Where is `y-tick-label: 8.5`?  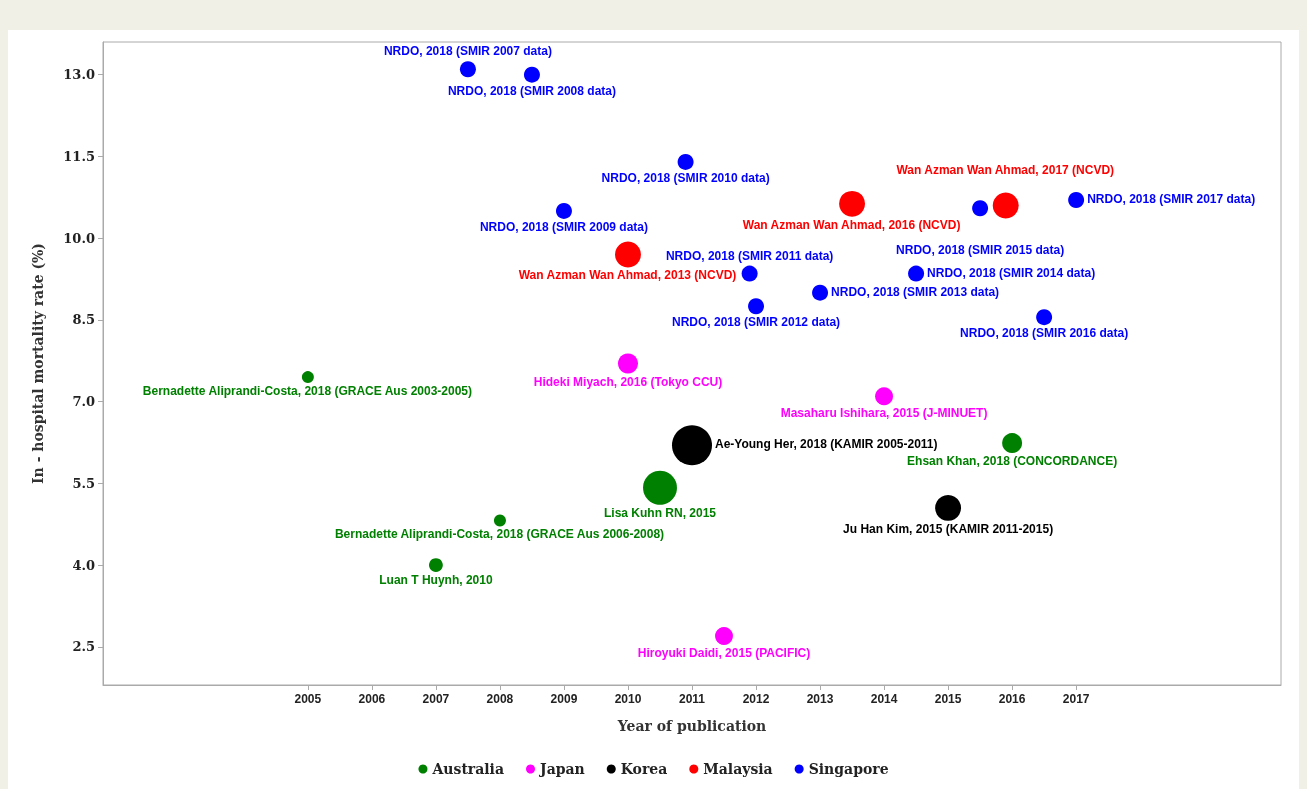
y-tick-label: 8.5 is located at coordinates (83, 320).